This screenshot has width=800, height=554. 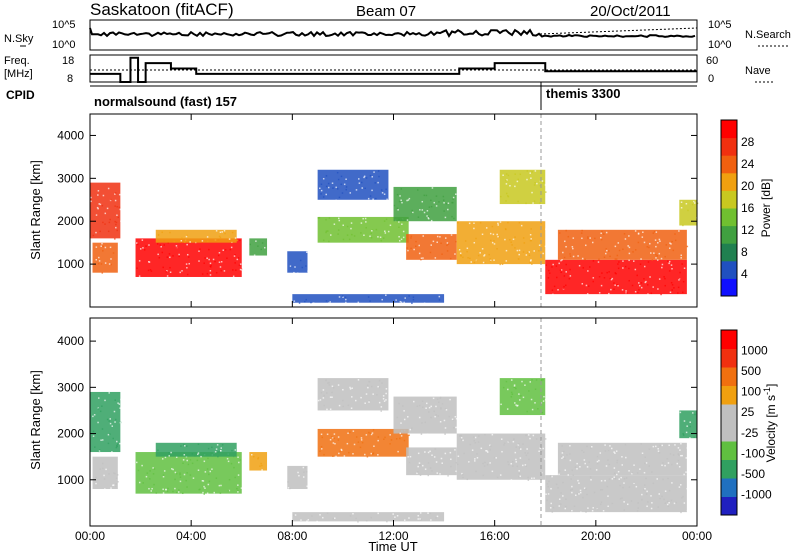 I want to click on power-cbar-tick: 28, so click(x=748, y=142).